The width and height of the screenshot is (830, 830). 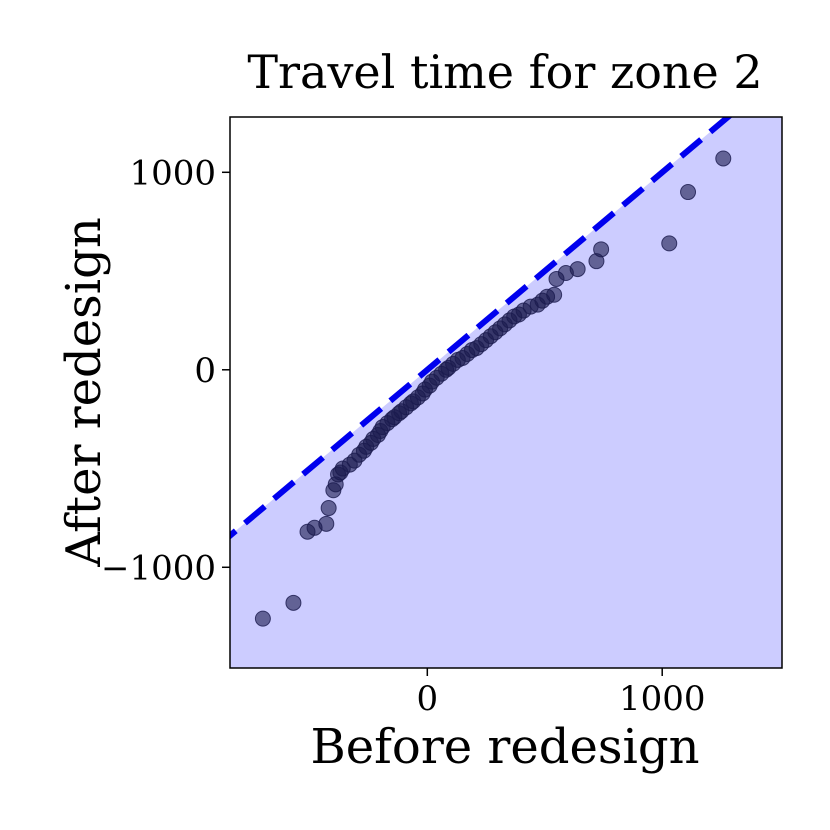 I want to click on y-tick-label: 1000, so click(x=172, y=173).